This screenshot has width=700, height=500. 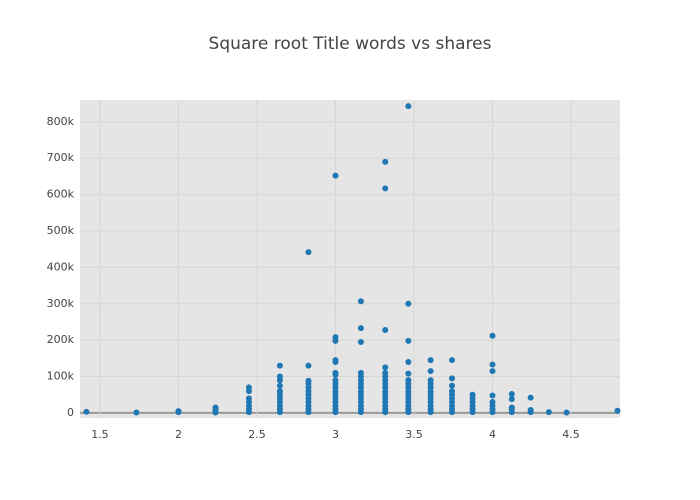 I want to click on x-tick-label: 2, so click(x=178, y=434).